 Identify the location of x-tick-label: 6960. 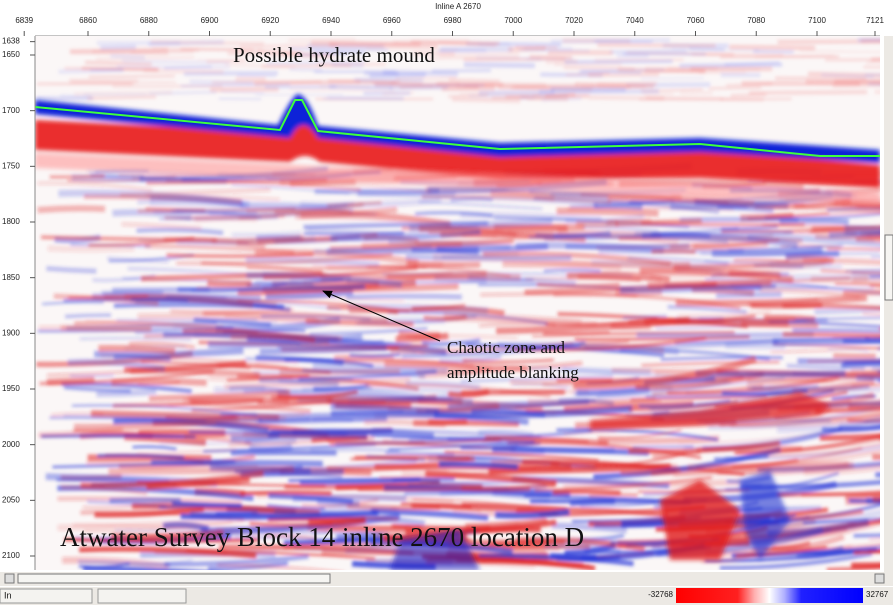
(392, 20).